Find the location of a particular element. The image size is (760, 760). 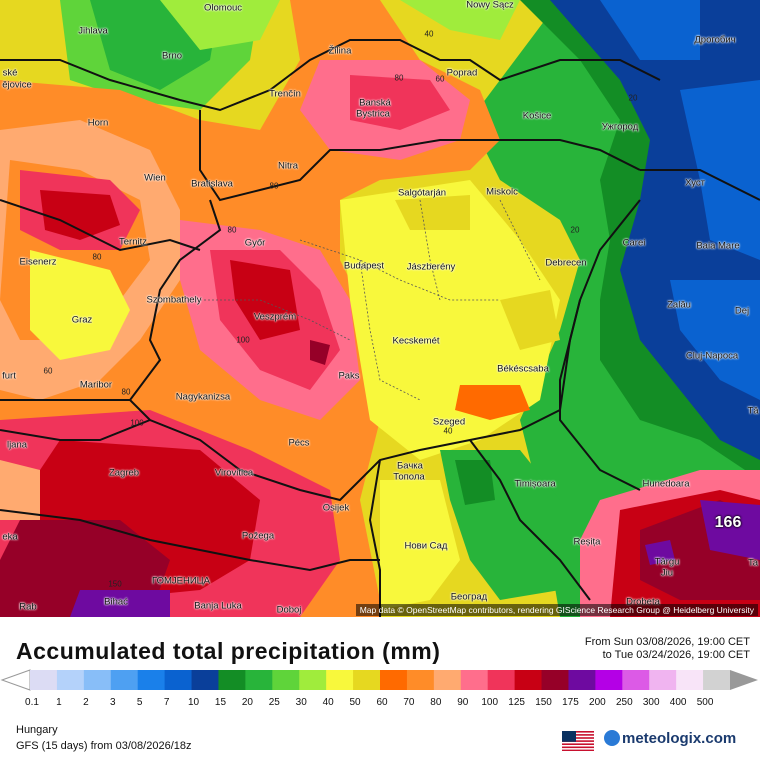

city-label: ějovice is located at coordinates (17, 85).